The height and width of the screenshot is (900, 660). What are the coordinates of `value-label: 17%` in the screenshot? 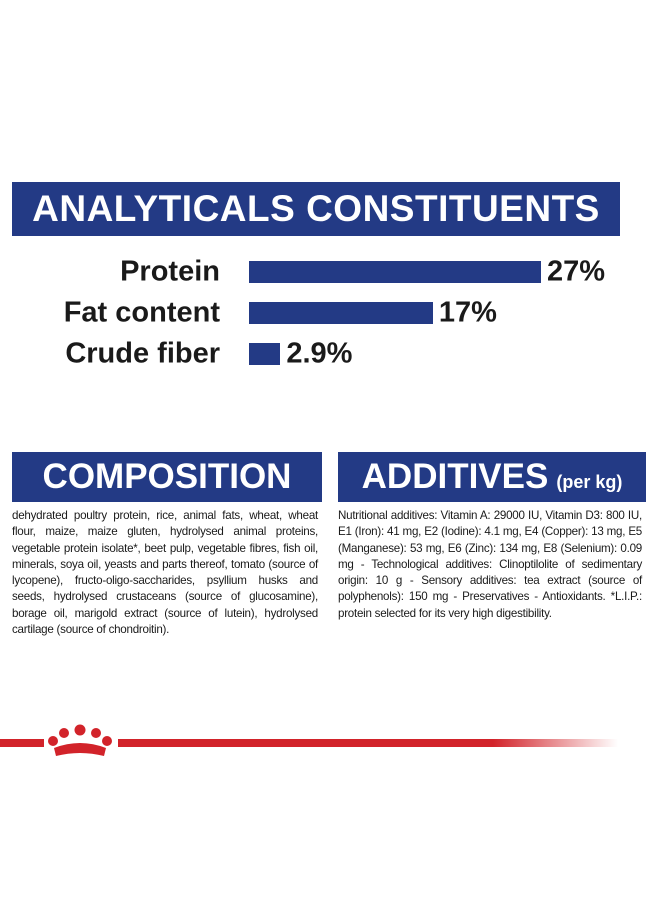 It's located at (467, 312).